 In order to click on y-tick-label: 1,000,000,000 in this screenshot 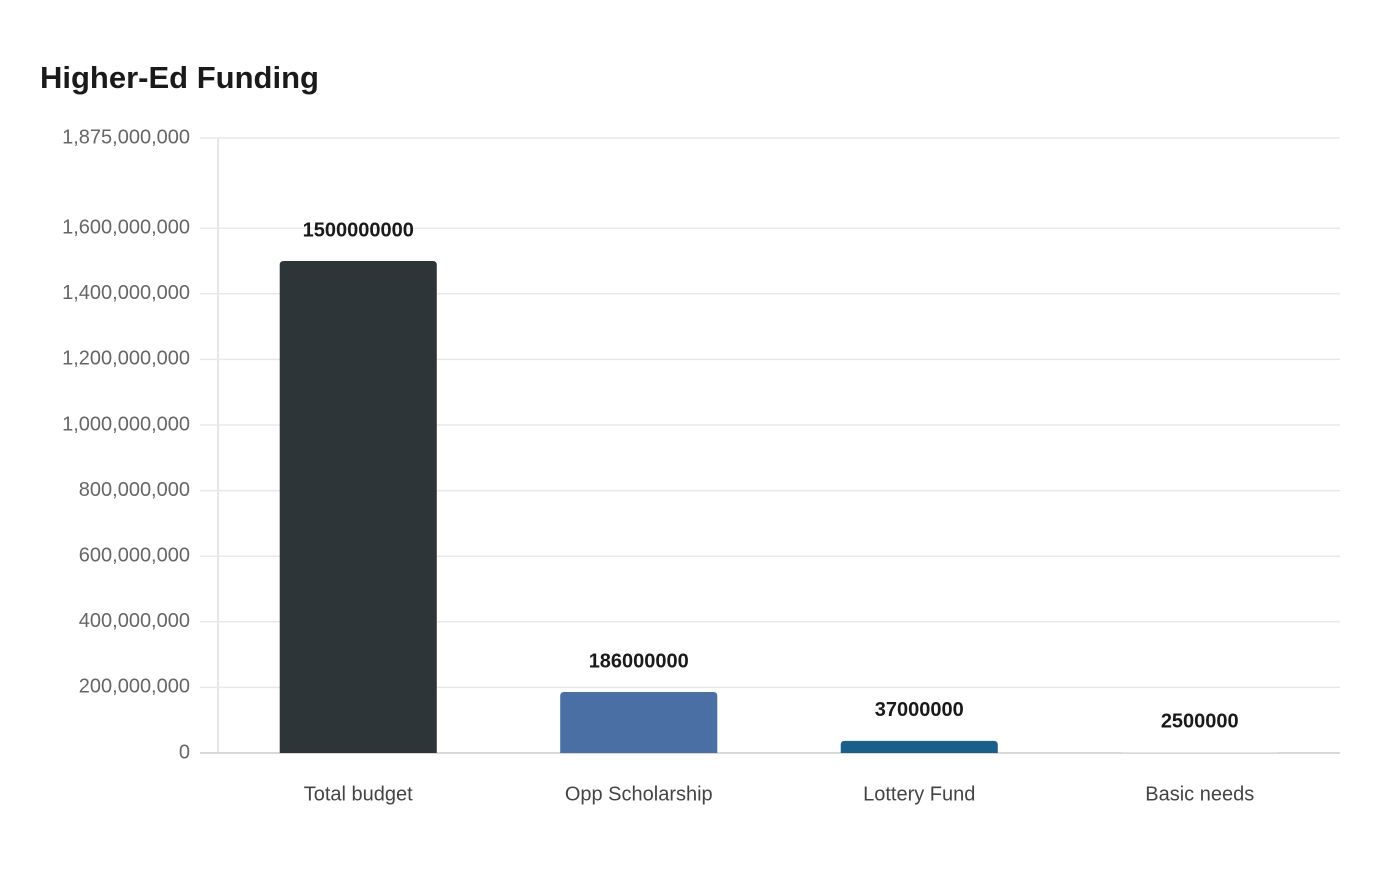, I will do `click(126, 424)`.